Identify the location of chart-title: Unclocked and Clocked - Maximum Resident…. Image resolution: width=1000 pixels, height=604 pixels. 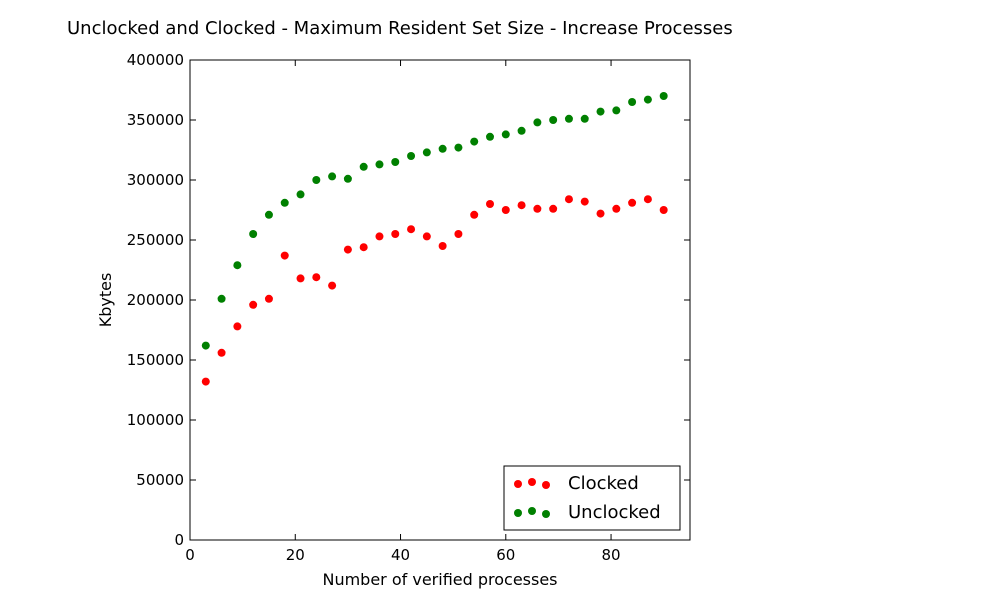
(400, 28).